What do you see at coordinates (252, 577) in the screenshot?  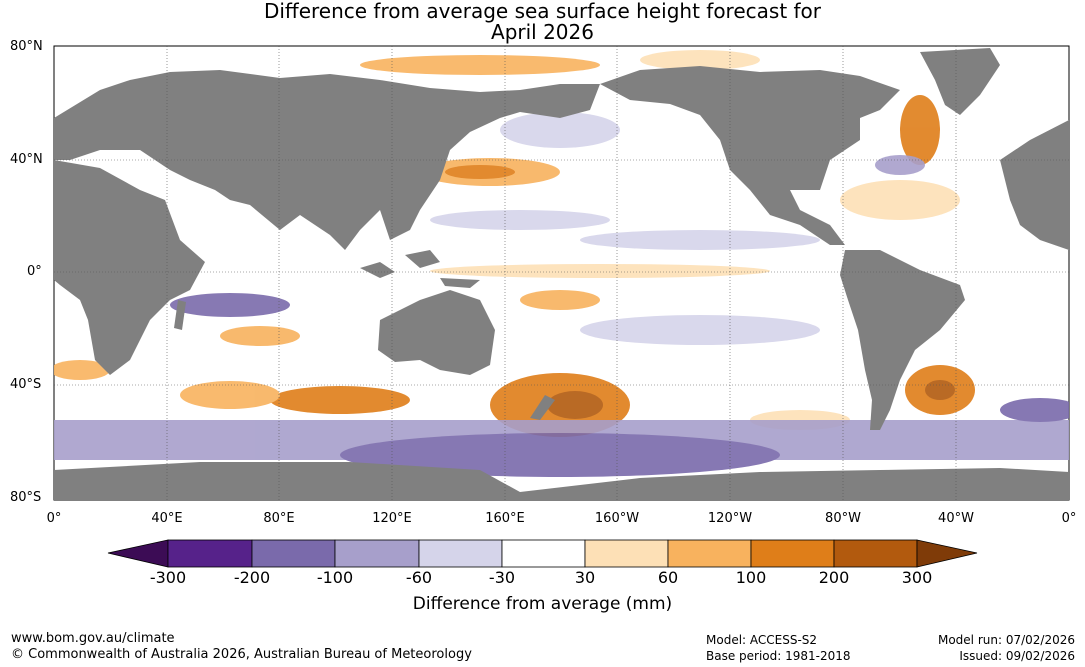 I see `colorbar-tick: -200` at bounding box center [252, 577].